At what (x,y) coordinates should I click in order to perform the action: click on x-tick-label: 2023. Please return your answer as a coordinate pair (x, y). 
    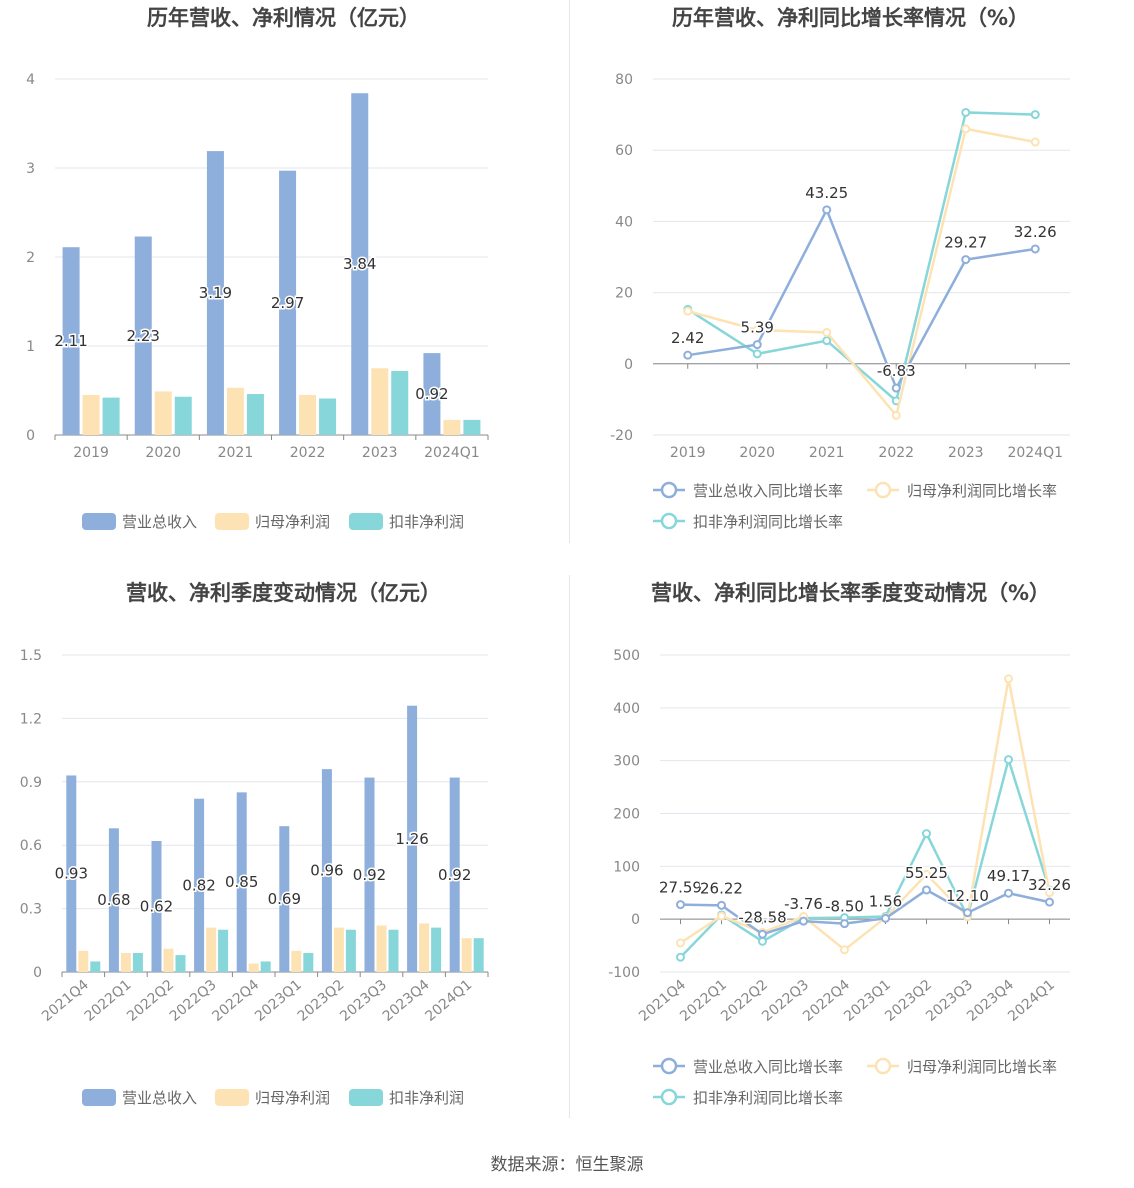
    Looking at the image, I should click on (966, 453).